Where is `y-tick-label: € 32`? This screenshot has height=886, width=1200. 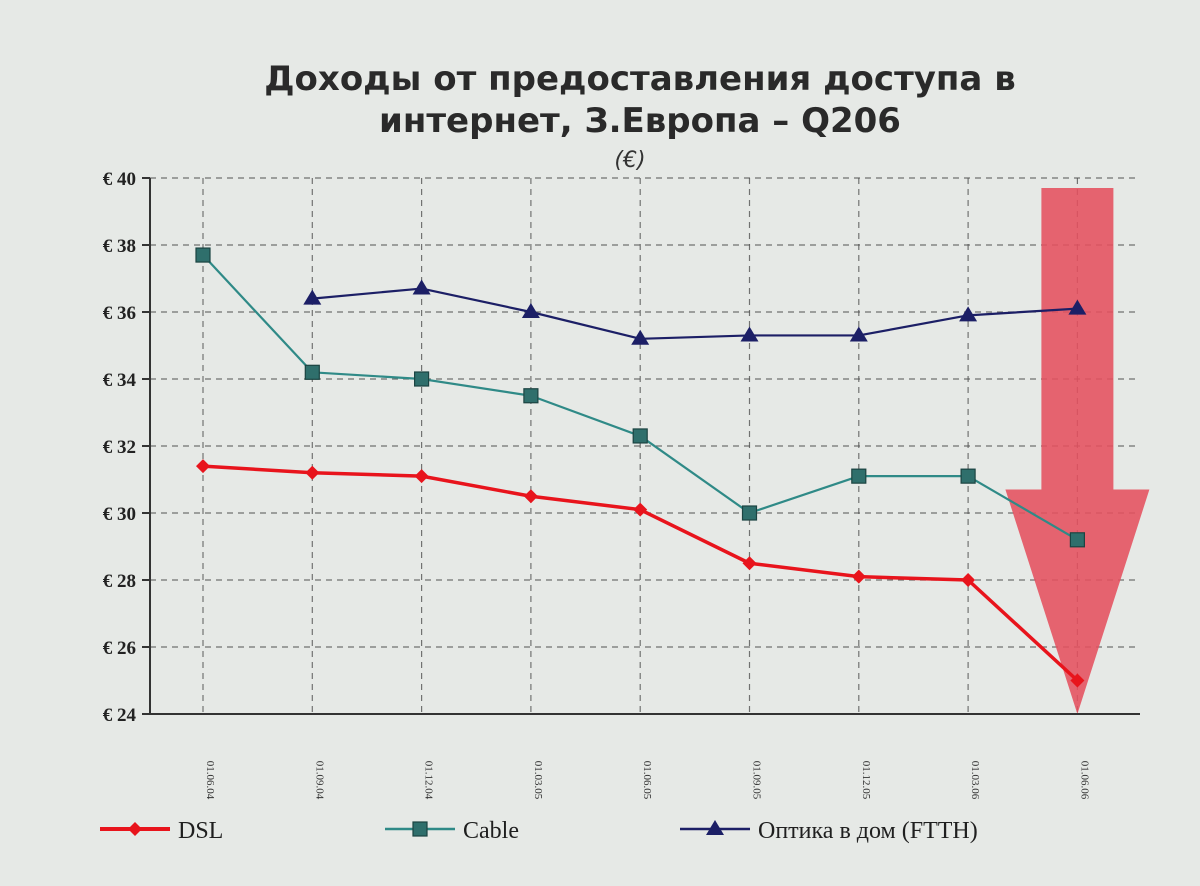 y-tick-label: € 32 is located at coordinates (119, 447).